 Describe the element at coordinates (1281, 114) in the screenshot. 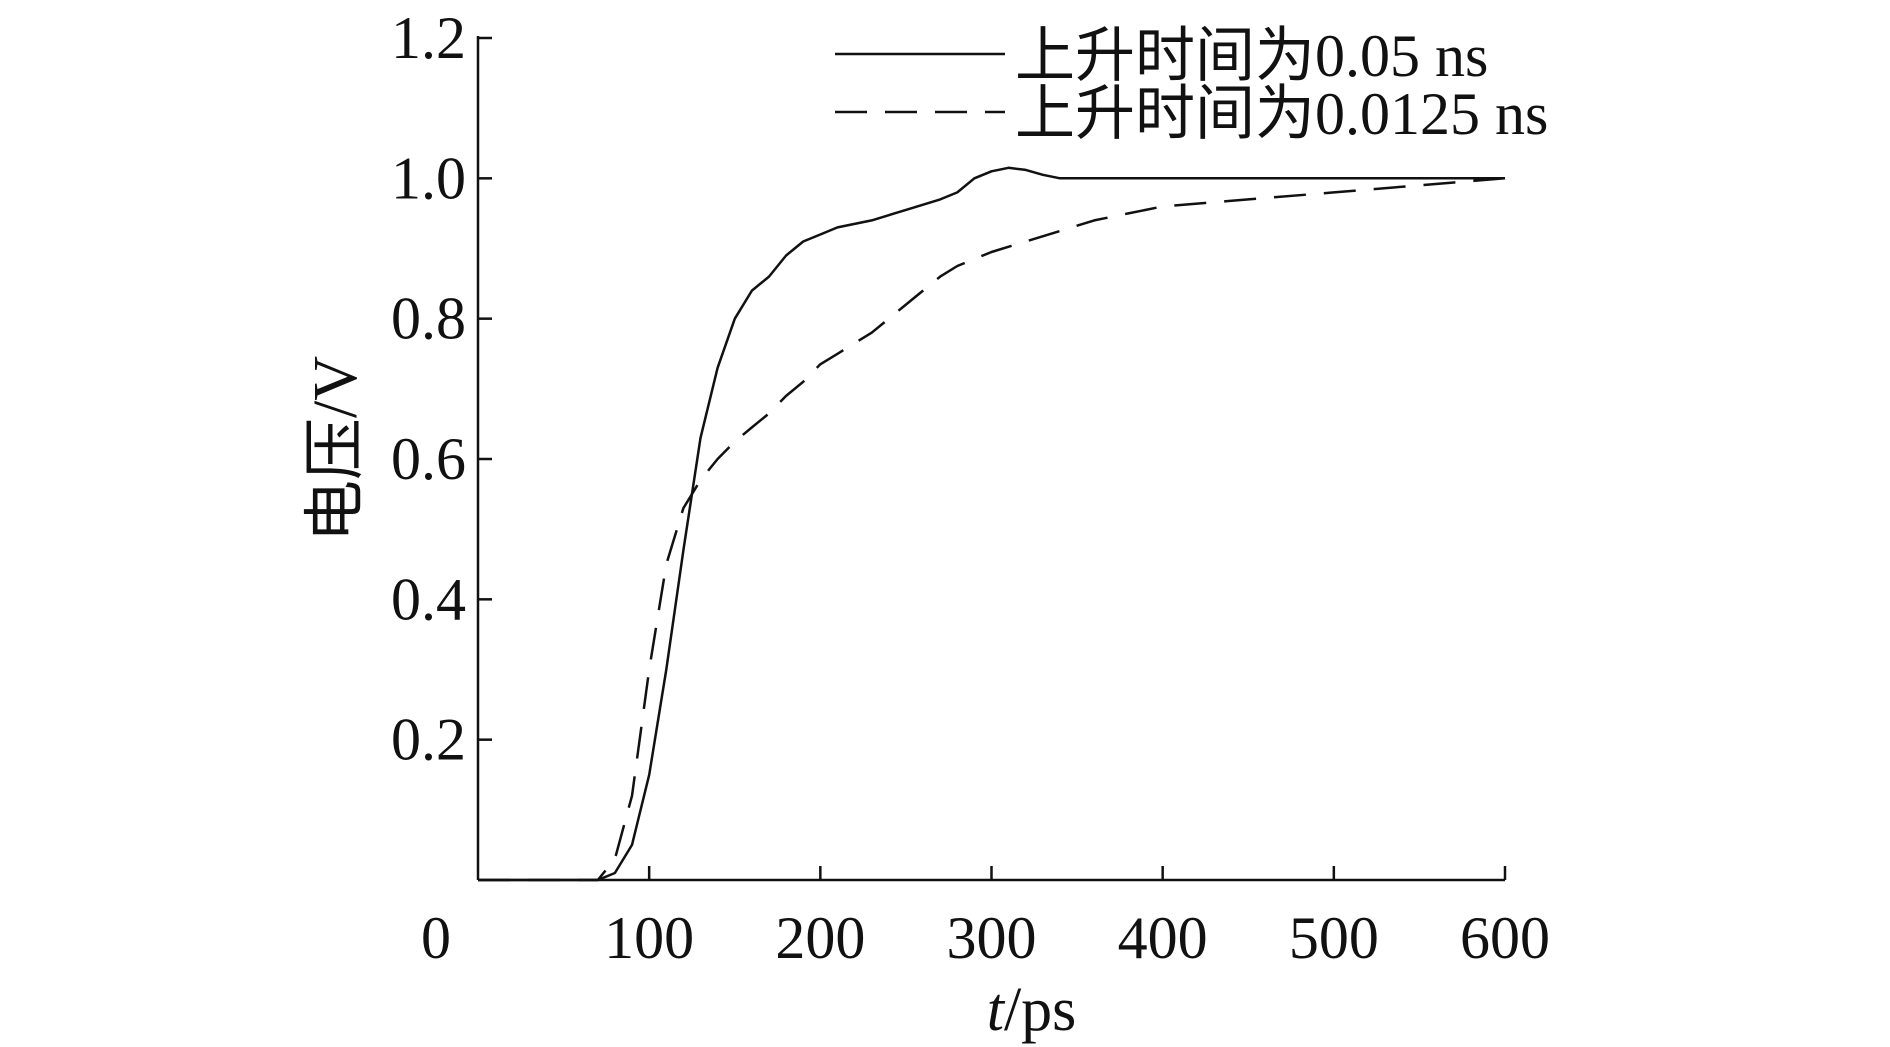

I see `legend-label-dashed: 上升时间为0.0125 ns` at that location.